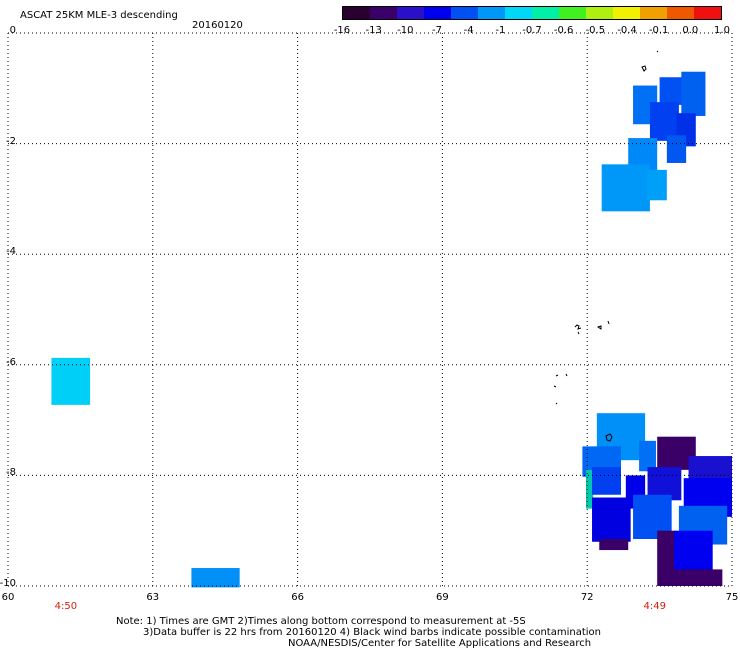  I want to click on latitude-tick-label: -8, so click(11, 473).